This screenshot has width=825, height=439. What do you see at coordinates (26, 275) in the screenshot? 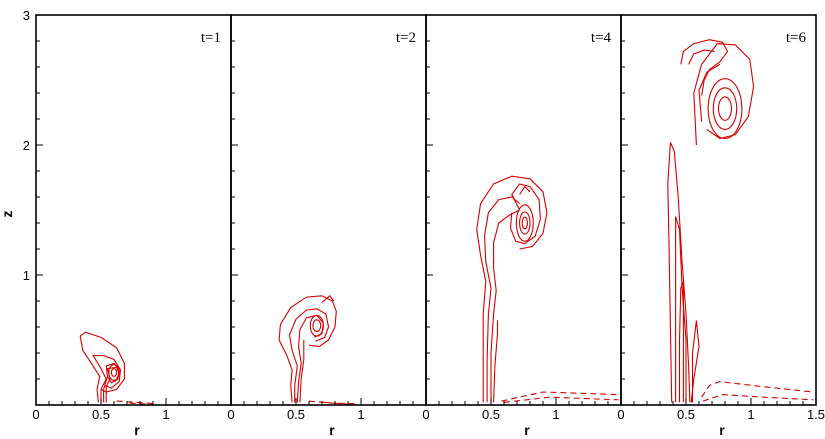
I see `y-tick-label: 1` at bounding box center [26, 275].